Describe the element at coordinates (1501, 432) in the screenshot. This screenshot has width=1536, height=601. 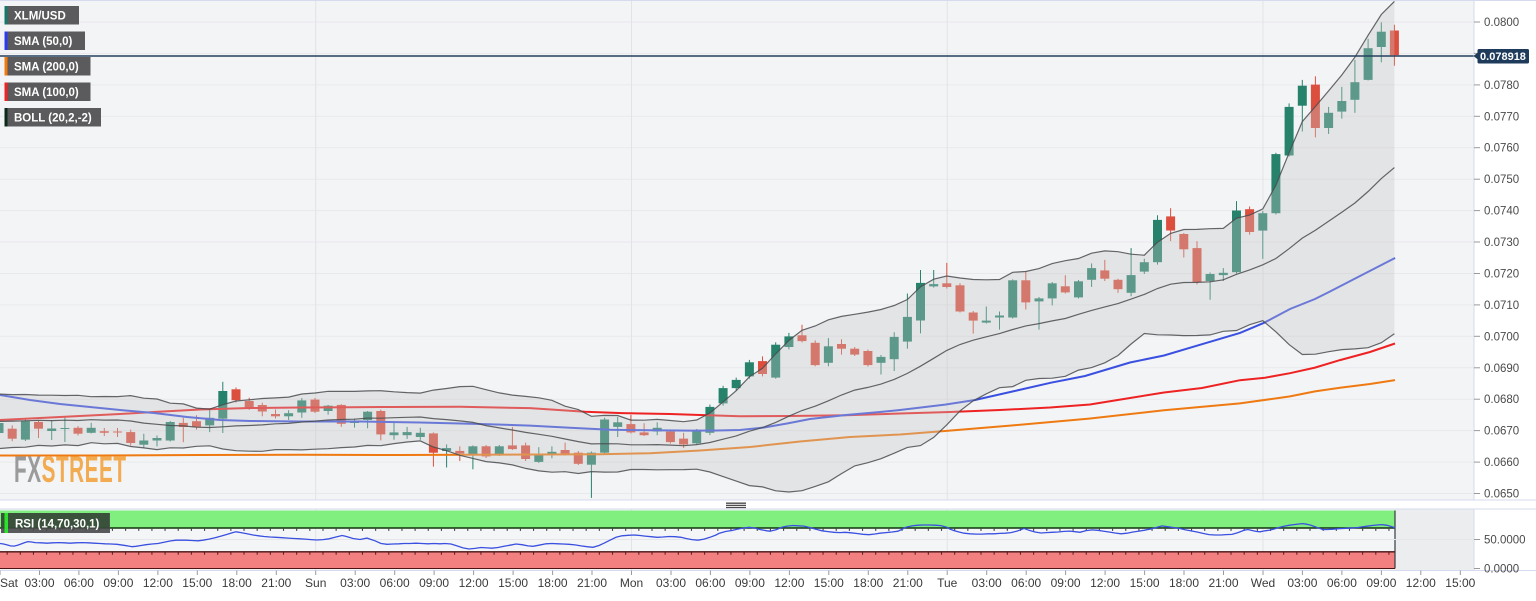
I see `svg-text: 0.0670` at that location.